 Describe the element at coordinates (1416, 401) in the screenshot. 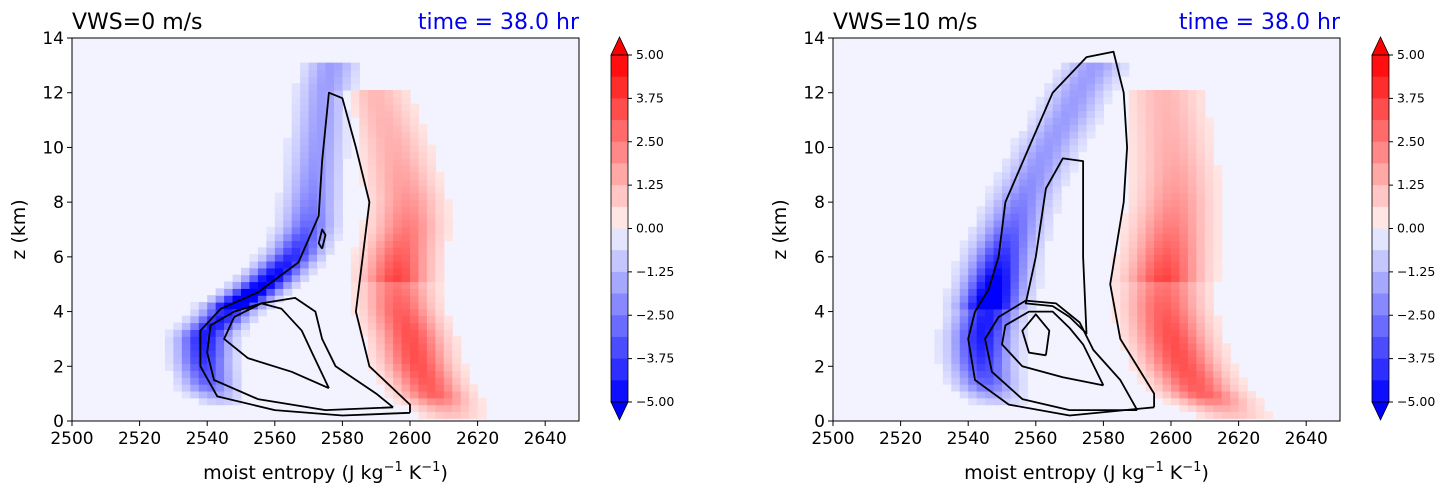

I see `colorbar-tick-label: −5.00` at that location.